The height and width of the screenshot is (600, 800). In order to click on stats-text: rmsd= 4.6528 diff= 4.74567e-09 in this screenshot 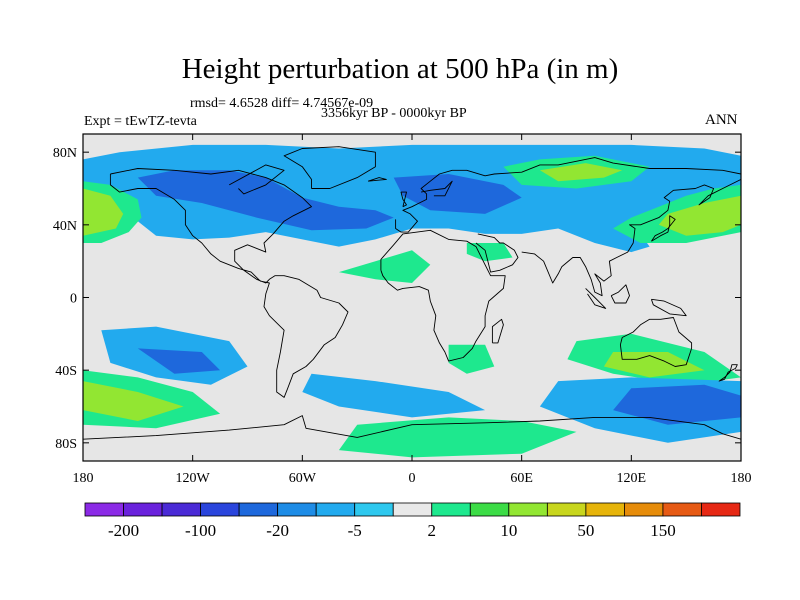, I will do `click(282, 103)`.